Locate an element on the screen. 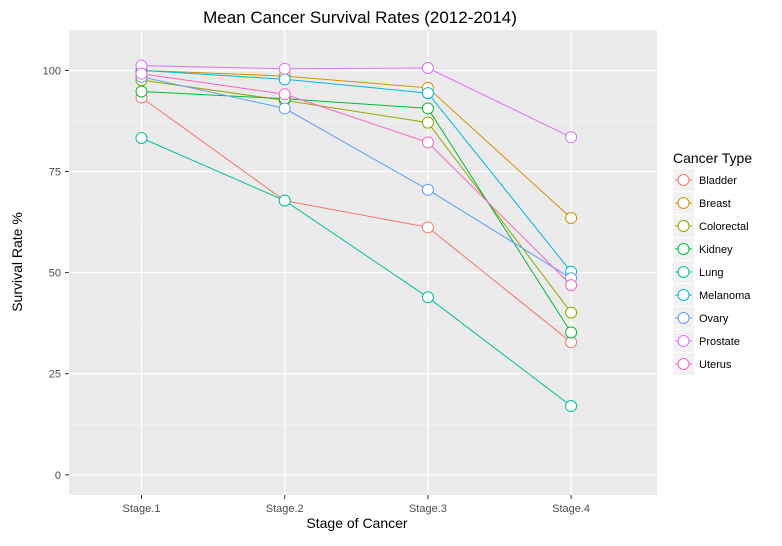 The image size is (782, 546). legend-label-kidney: Kidney is located at coordinates (716, 250).